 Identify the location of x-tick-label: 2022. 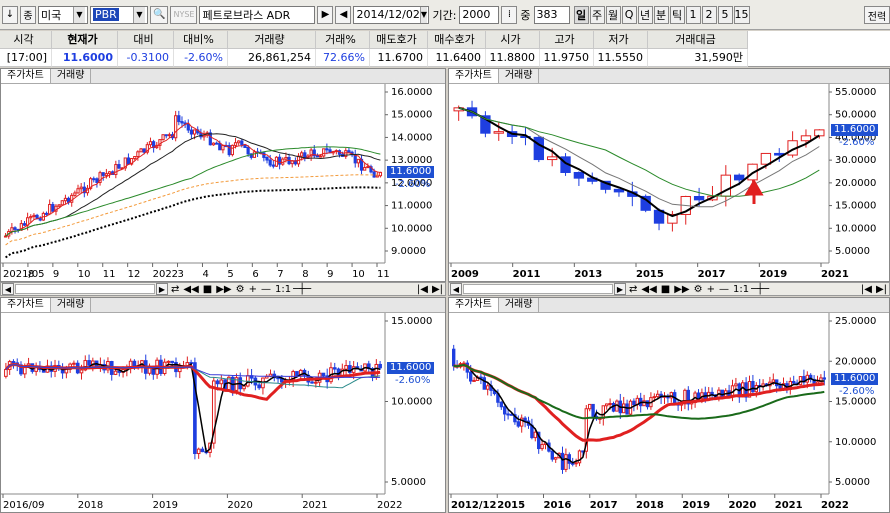
(835, 505).